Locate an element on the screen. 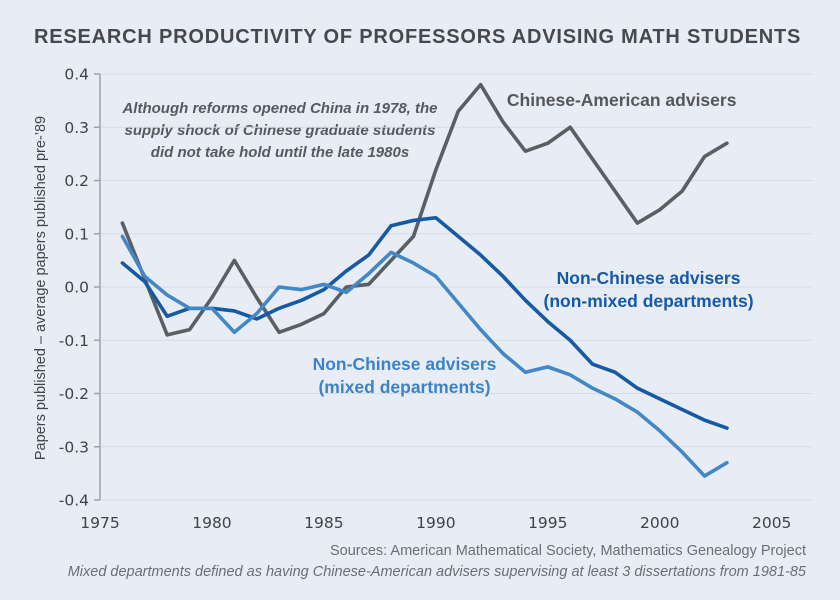 The height and width of the screenshot is (600, 840). x-tick-label: 1980 is located at coordinates (211, 523).